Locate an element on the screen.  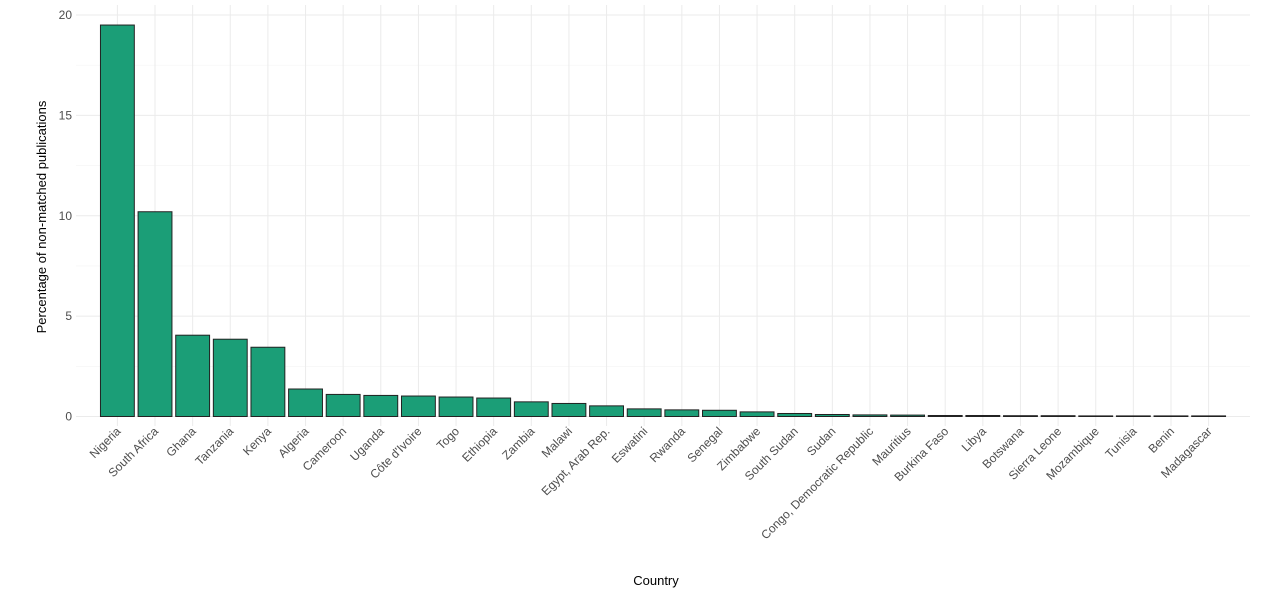
bar-eswatini is located at coordinates (644, 412).